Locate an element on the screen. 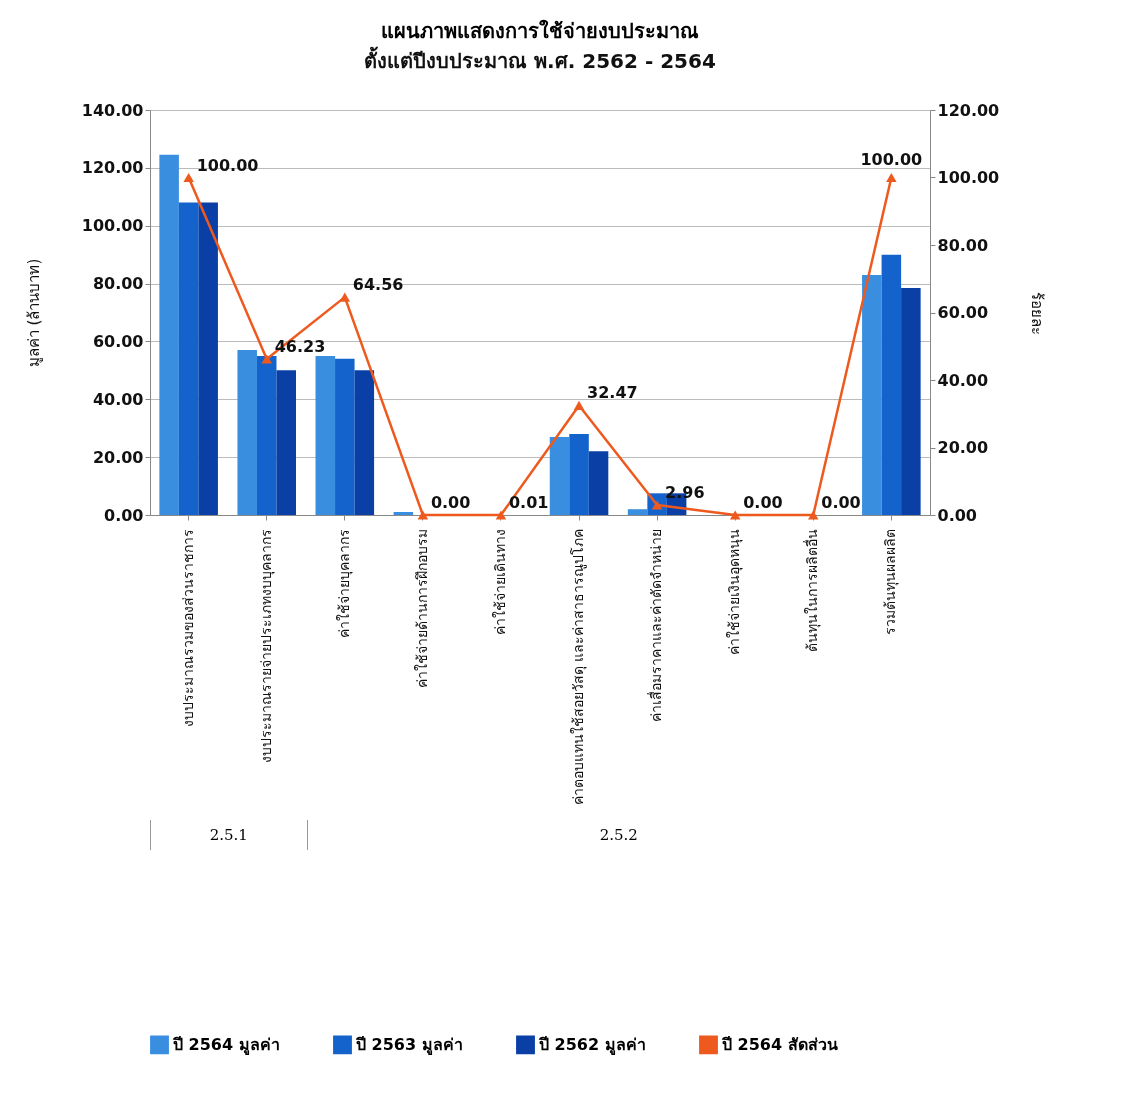  y-tick-label: 20.00 is located at coordinates (118, 457).